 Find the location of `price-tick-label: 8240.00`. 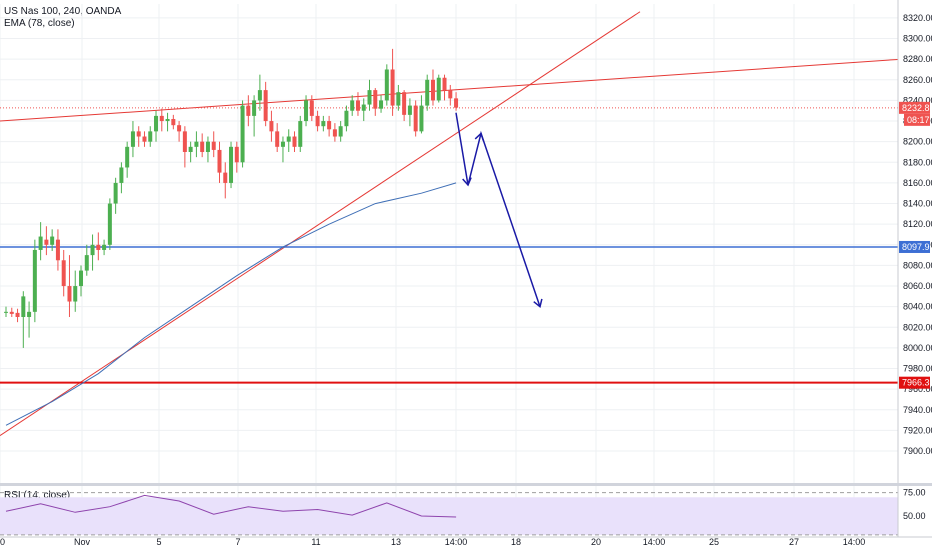

price-tick-label: 8240.00 is located at coordinates (917, 100).